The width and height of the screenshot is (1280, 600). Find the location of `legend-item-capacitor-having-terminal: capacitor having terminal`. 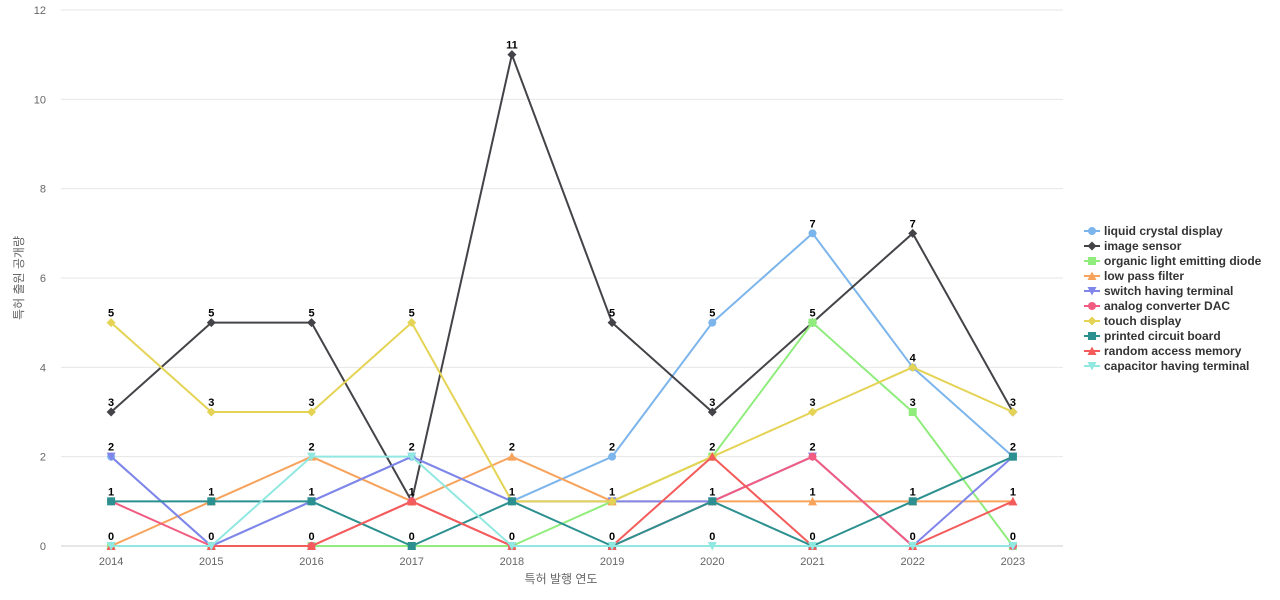

legend-item-capacitor-having-terminal: capacitor having terminal is located at coordinates (1166, 366).